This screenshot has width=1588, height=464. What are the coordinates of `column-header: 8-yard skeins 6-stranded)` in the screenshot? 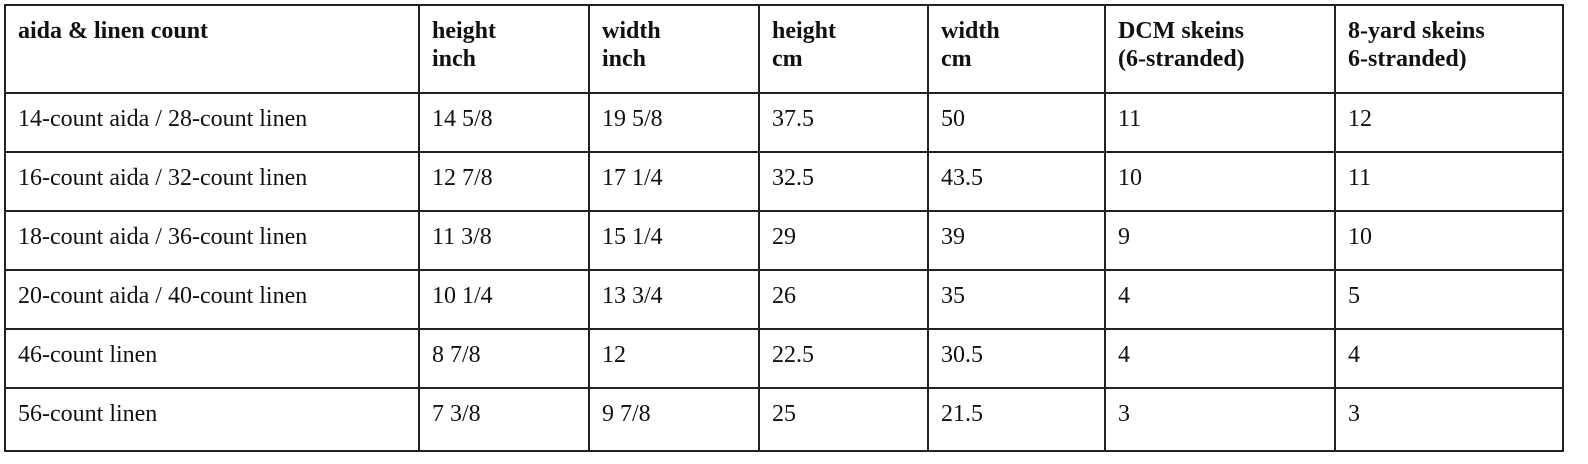 It's located at (1449, 49).